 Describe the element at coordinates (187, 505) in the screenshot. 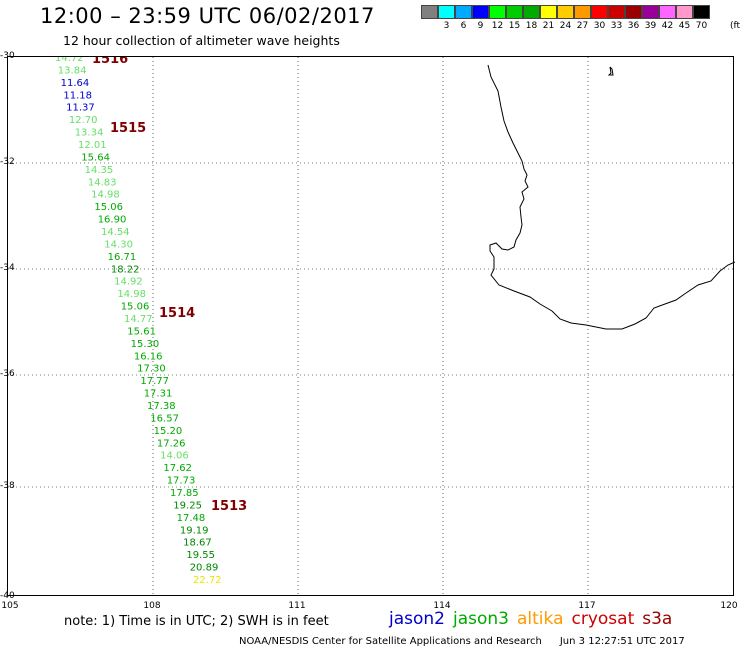

I see `wave-height-value: 19.25` at that location.